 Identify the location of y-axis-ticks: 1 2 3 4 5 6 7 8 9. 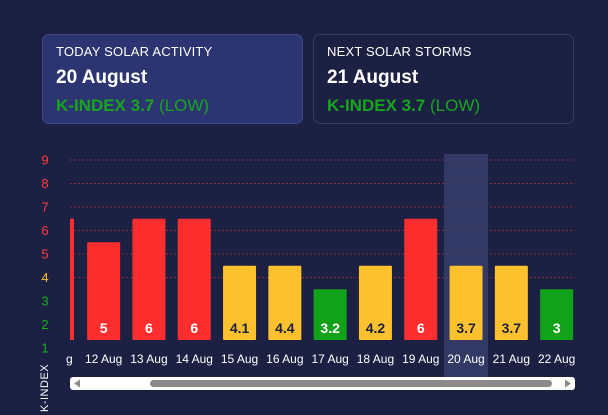
(44, 254).